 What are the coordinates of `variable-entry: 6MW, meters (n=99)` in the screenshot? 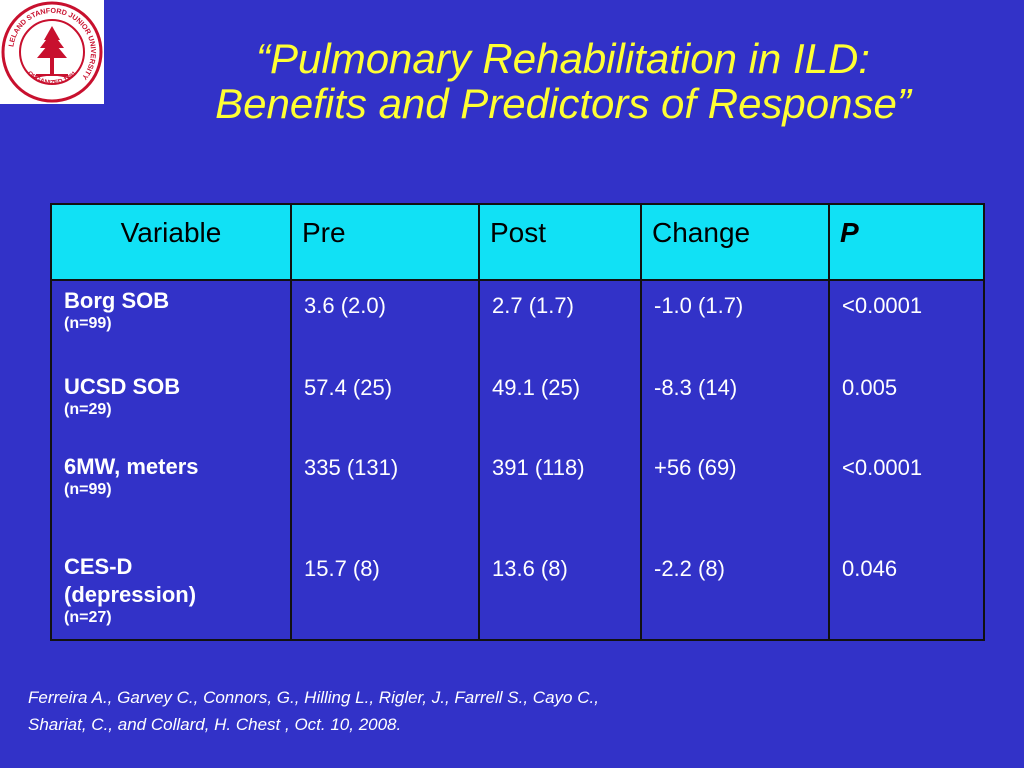 It's located at (175, 476).